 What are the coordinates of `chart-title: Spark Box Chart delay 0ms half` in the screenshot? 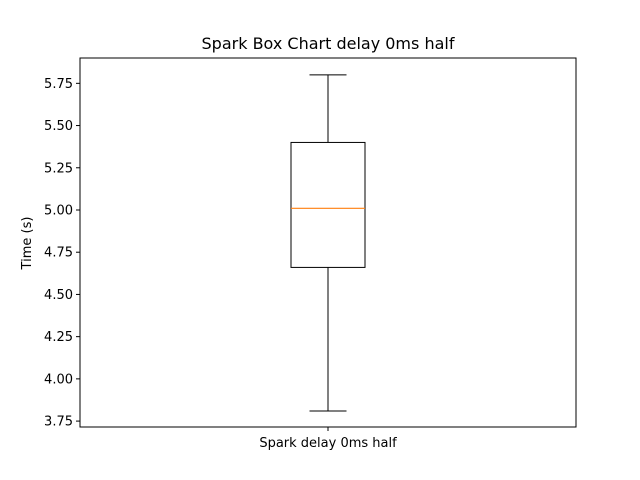 It's located at (328, 43).